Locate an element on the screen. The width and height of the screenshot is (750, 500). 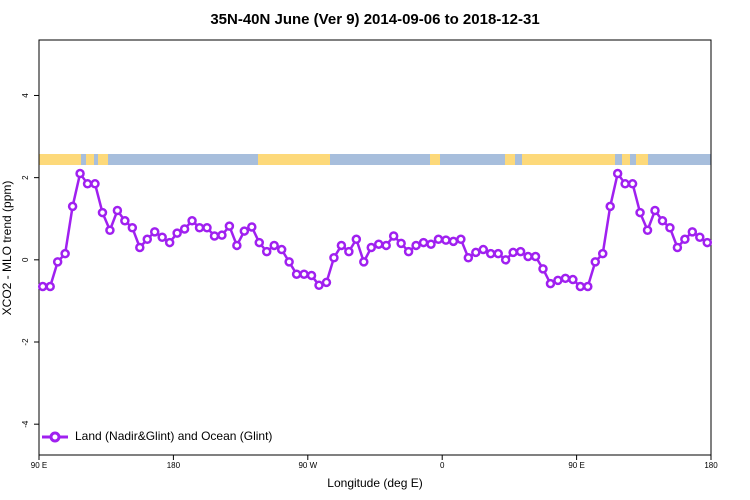
legend: Land (Nadir&Glint) and Ocean (Glint) is located at coordinates (157, 436).